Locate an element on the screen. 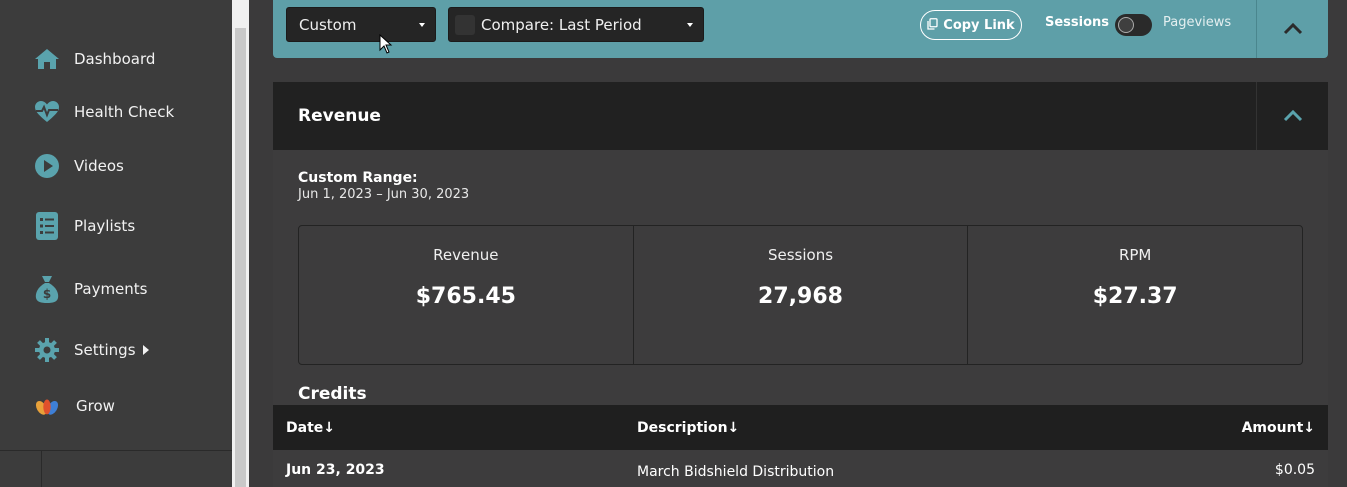 The width and height of the screenshot is (1347, 487). sidebar-item-label: Settings is located at coordinates (105, 350).